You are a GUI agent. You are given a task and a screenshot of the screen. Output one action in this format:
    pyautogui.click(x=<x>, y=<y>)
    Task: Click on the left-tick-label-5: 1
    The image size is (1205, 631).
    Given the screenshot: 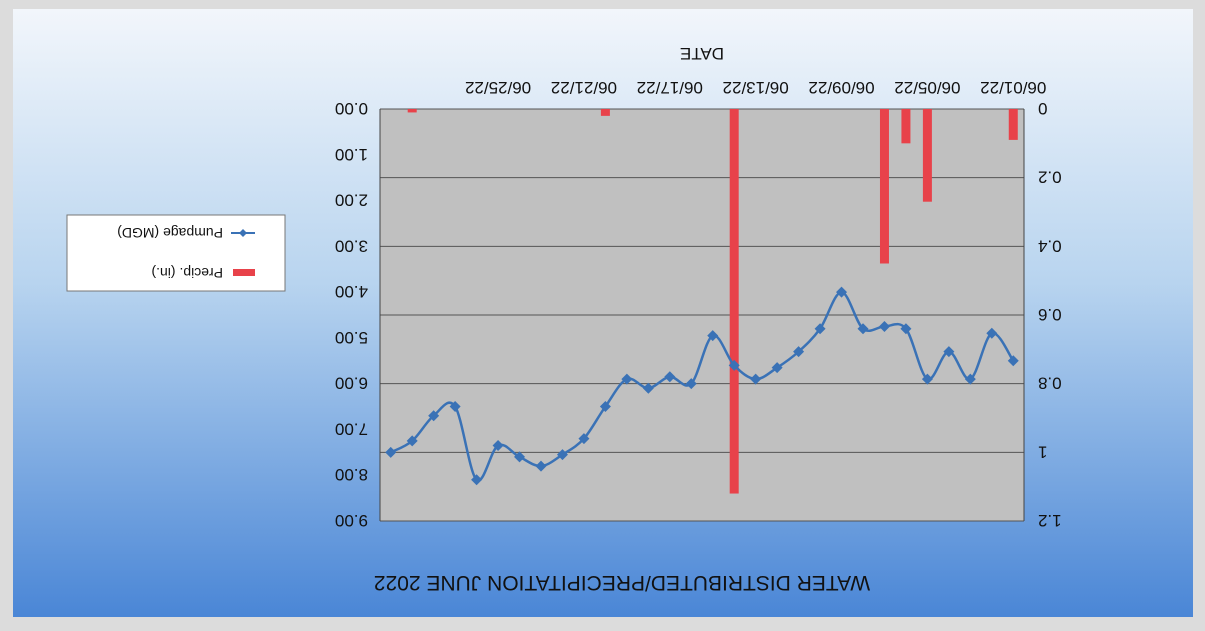 What is the action you would take?
    pyautogui.click(x=1042, y=451)
    